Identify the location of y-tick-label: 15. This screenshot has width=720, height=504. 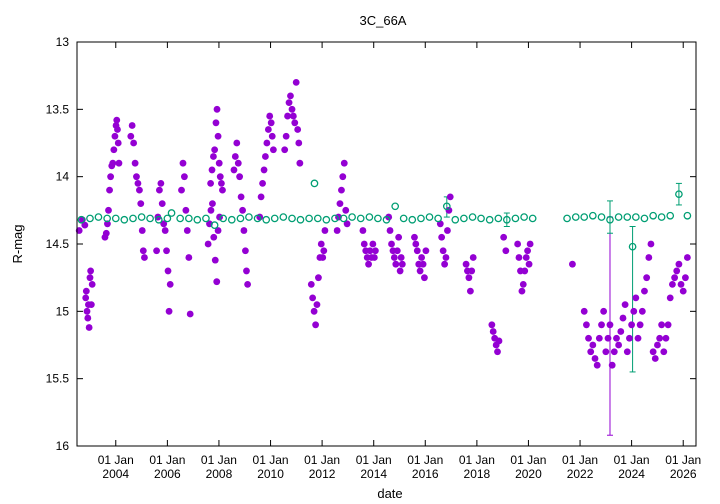
(63, 311).